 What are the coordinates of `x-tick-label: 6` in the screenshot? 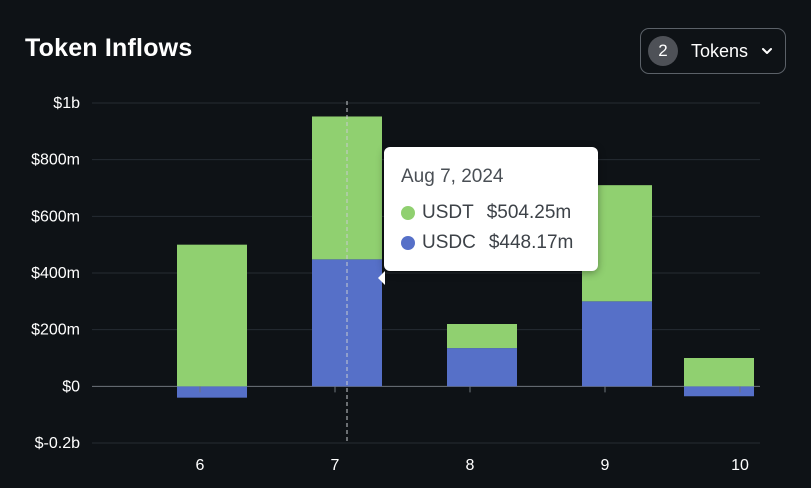 It's located at (200, 465).